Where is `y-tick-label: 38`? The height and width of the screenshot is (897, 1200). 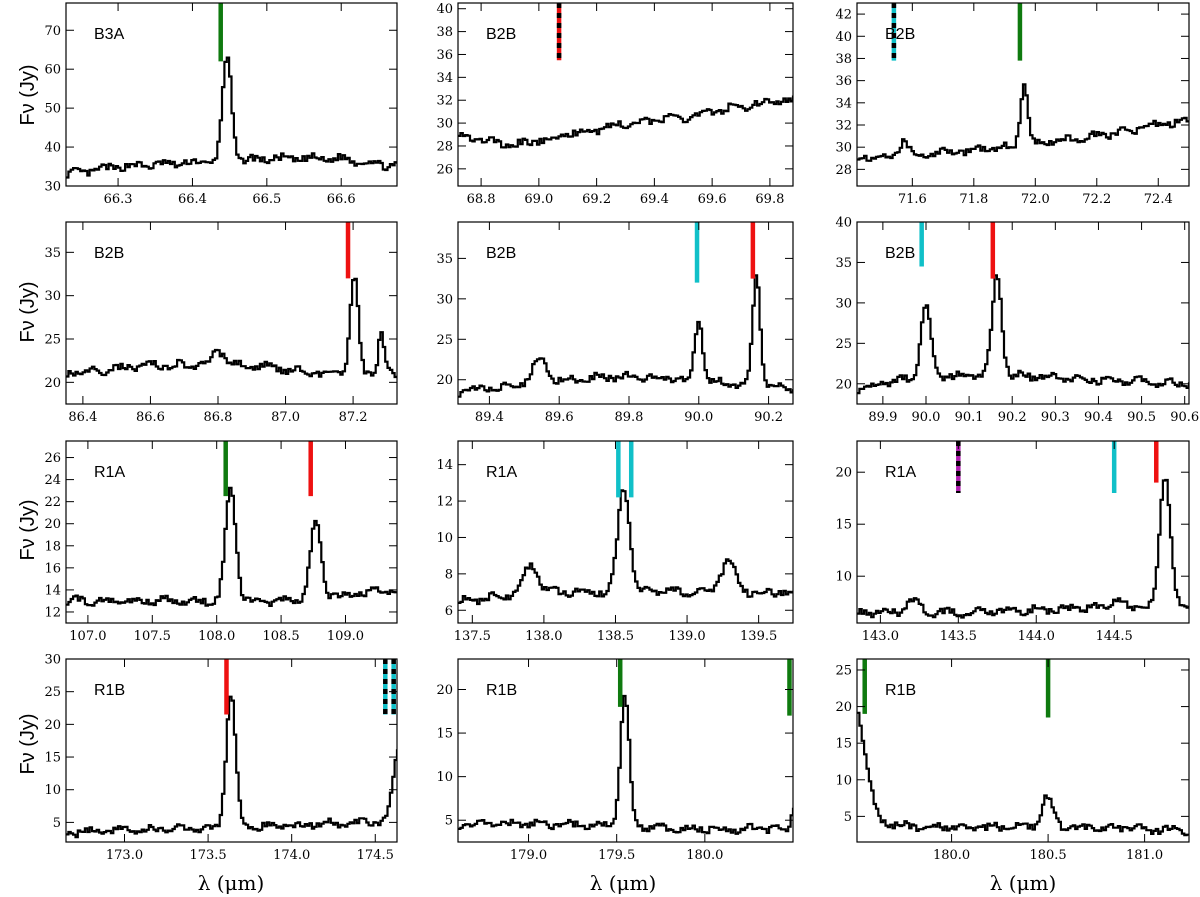
y-tick-label: 38 is located at coordinates (444, 32).